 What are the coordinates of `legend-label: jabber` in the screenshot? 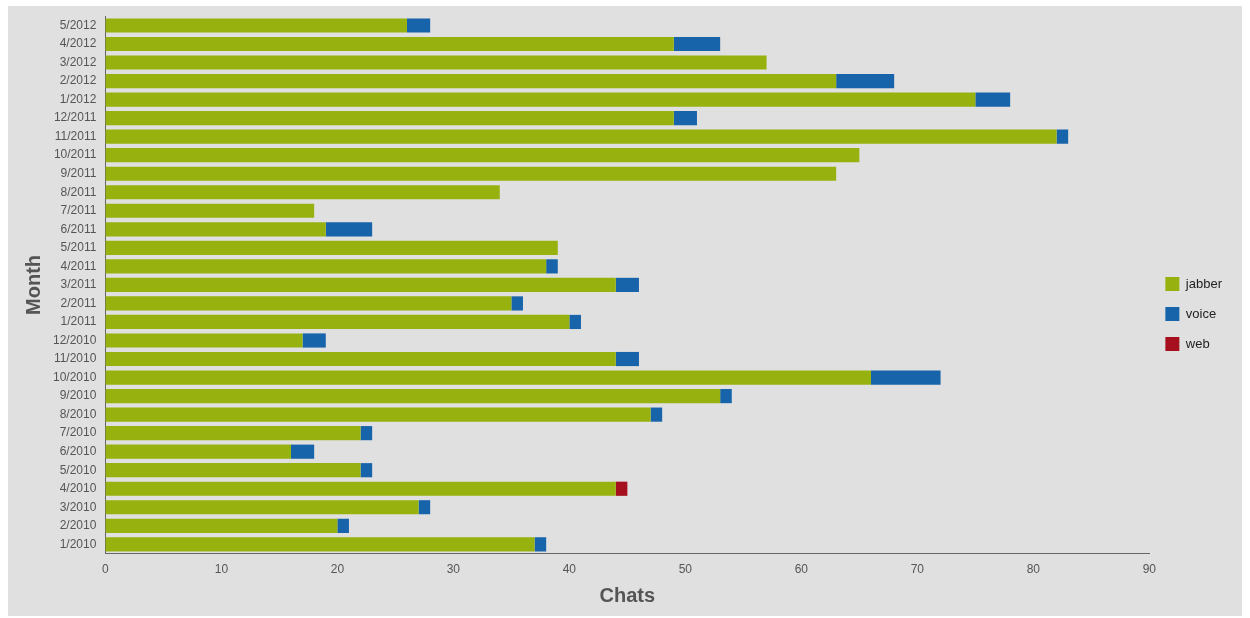 It's located at (1203, 283).